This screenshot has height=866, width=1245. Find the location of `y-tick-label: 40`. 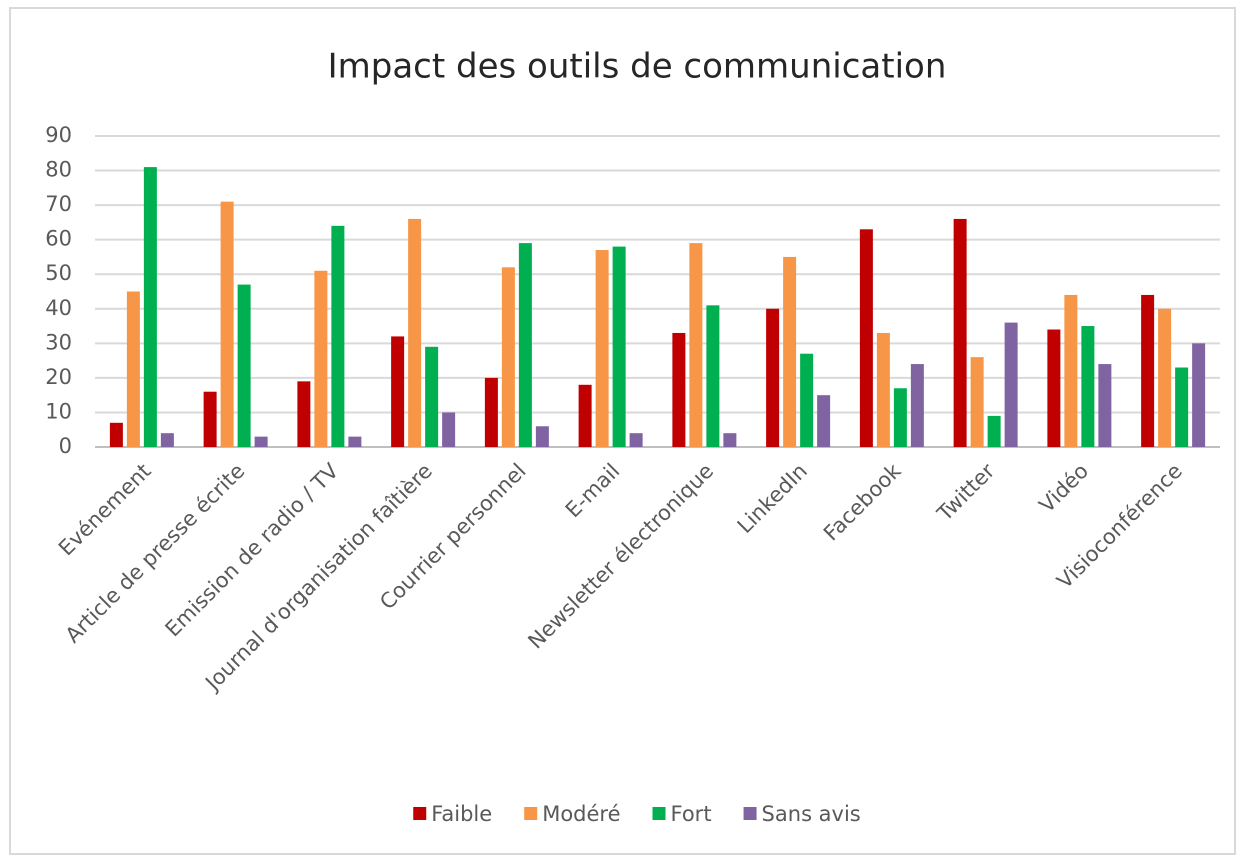

y-tick-label: 40 is located at coordinates (58, 308).